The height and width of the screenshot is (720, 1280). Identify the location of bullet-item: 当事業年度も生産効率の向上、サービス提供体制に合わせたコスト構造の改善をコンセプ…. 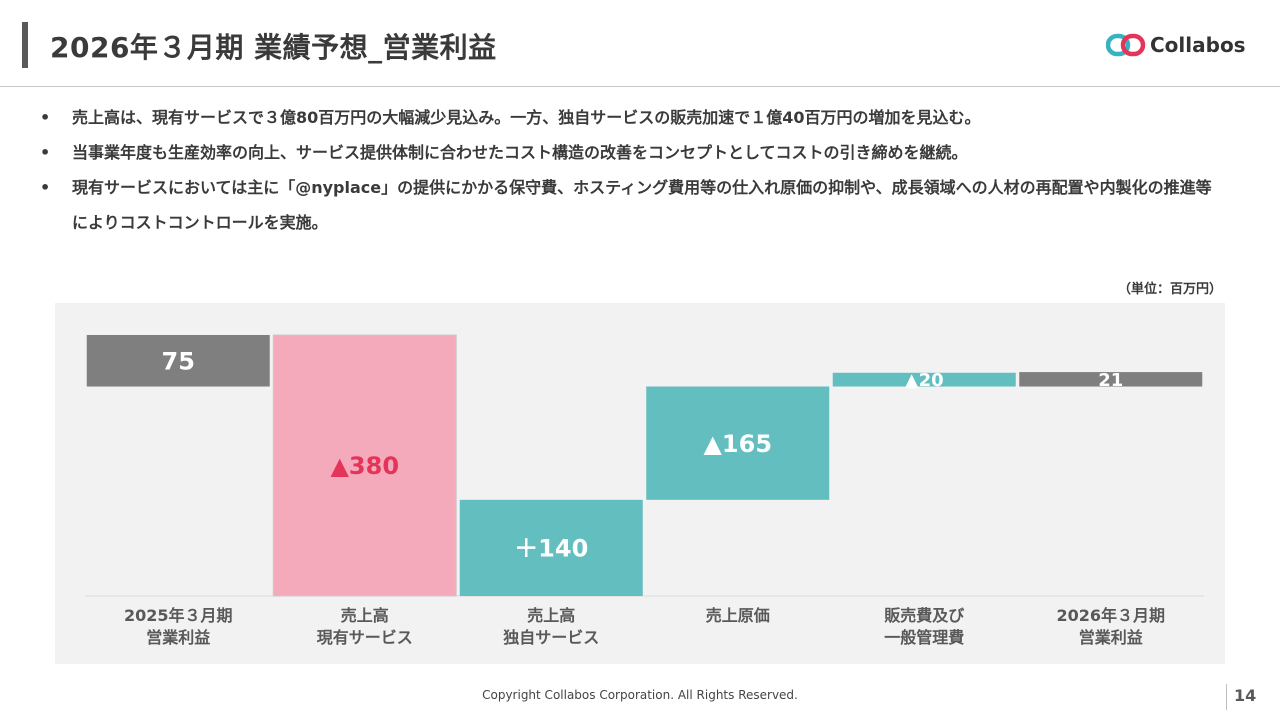
(630, 152).